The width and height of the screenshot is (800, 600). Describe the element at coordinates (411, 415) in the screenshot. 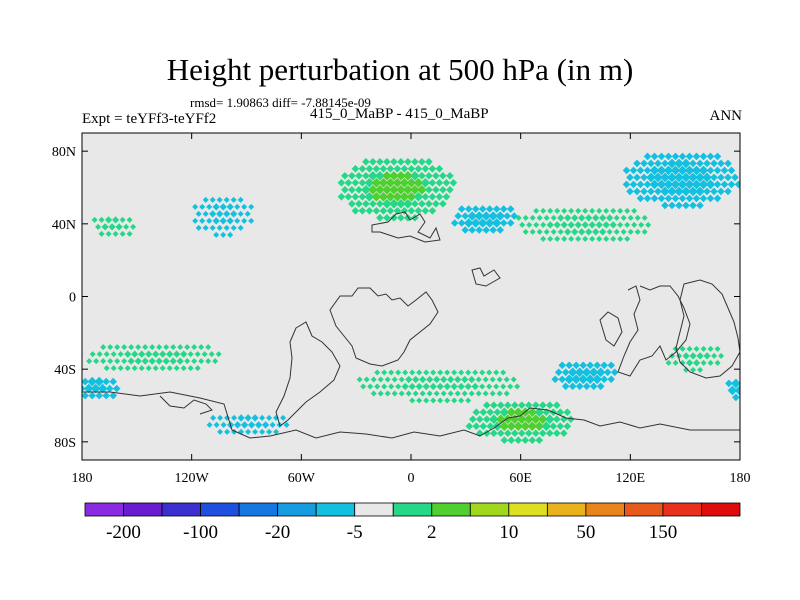

I see `coastline-antarctica` at that location.